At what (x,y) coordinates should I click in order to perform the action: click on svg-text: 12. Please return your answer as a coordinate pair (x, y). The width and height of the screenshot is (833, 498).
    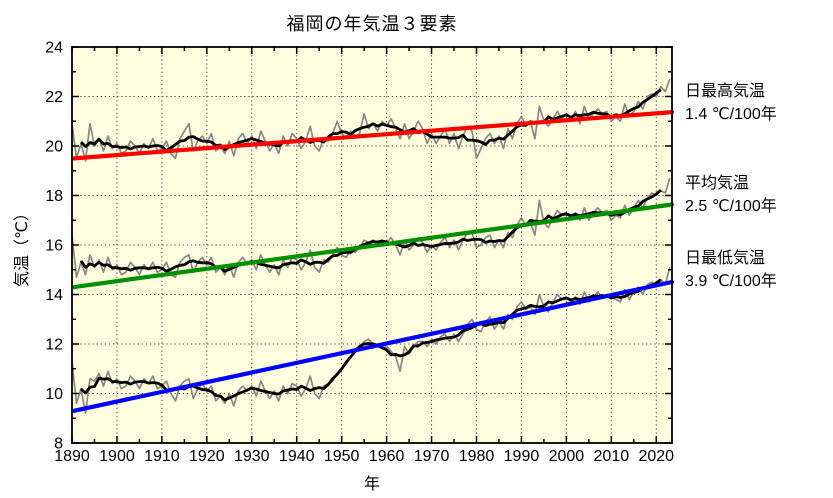
    Looking at the image, I should click on (54, 345).